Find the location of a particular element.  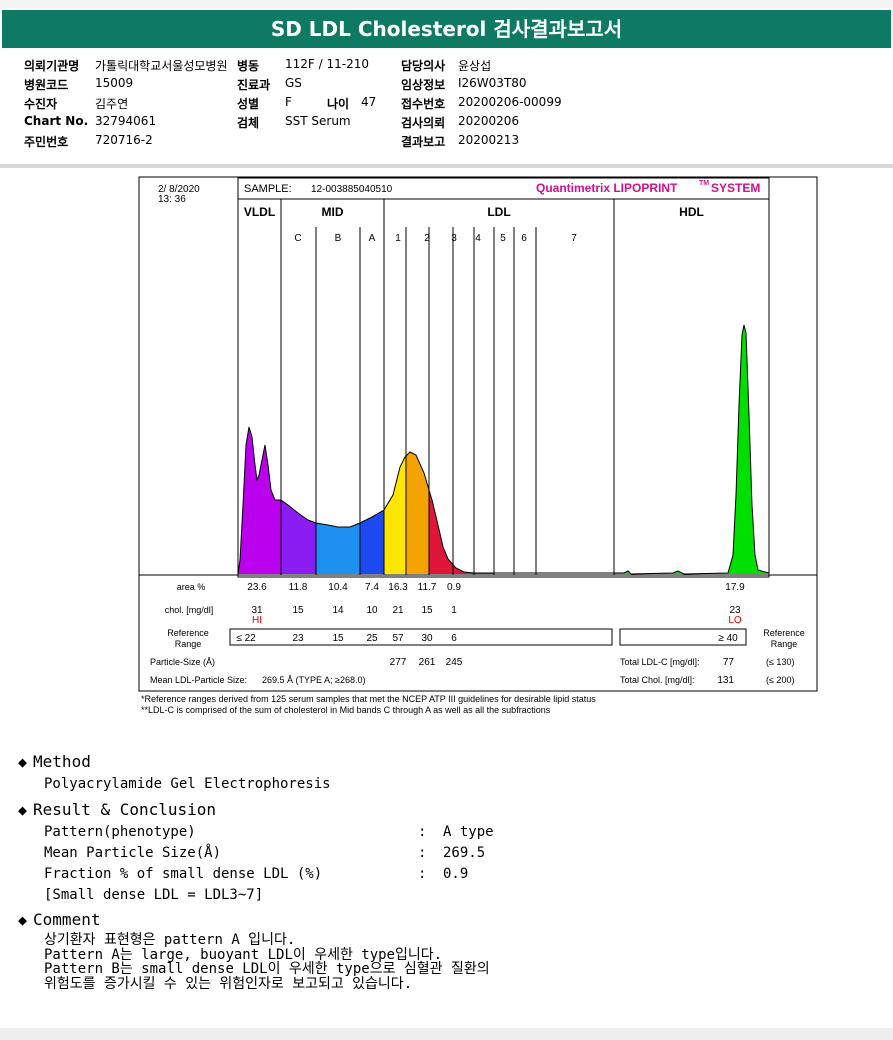

ref-label: Reference is located at coordinates (188, 633).